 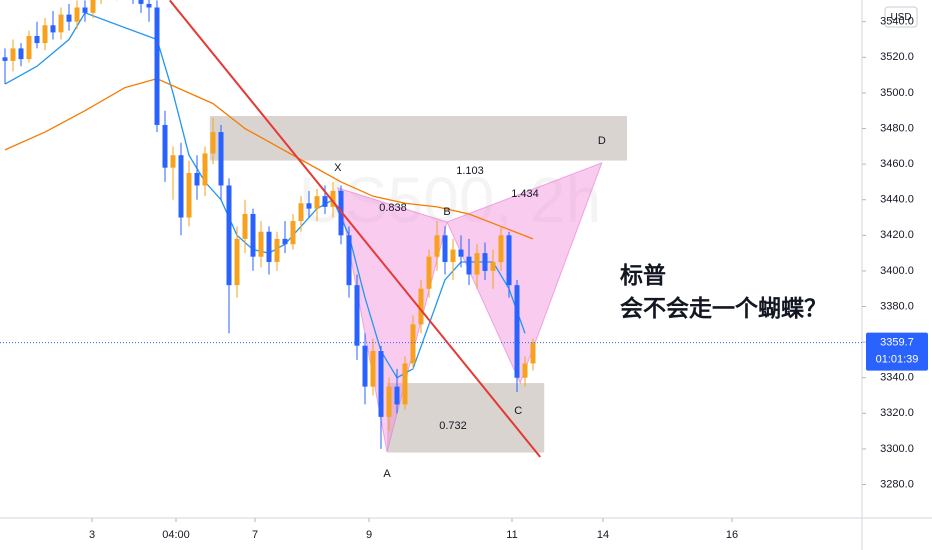 What do you see at coordinates (176, 535) in the screenshot?
I see `x-tick-label: 04:00` at bounding box center [176, 535].